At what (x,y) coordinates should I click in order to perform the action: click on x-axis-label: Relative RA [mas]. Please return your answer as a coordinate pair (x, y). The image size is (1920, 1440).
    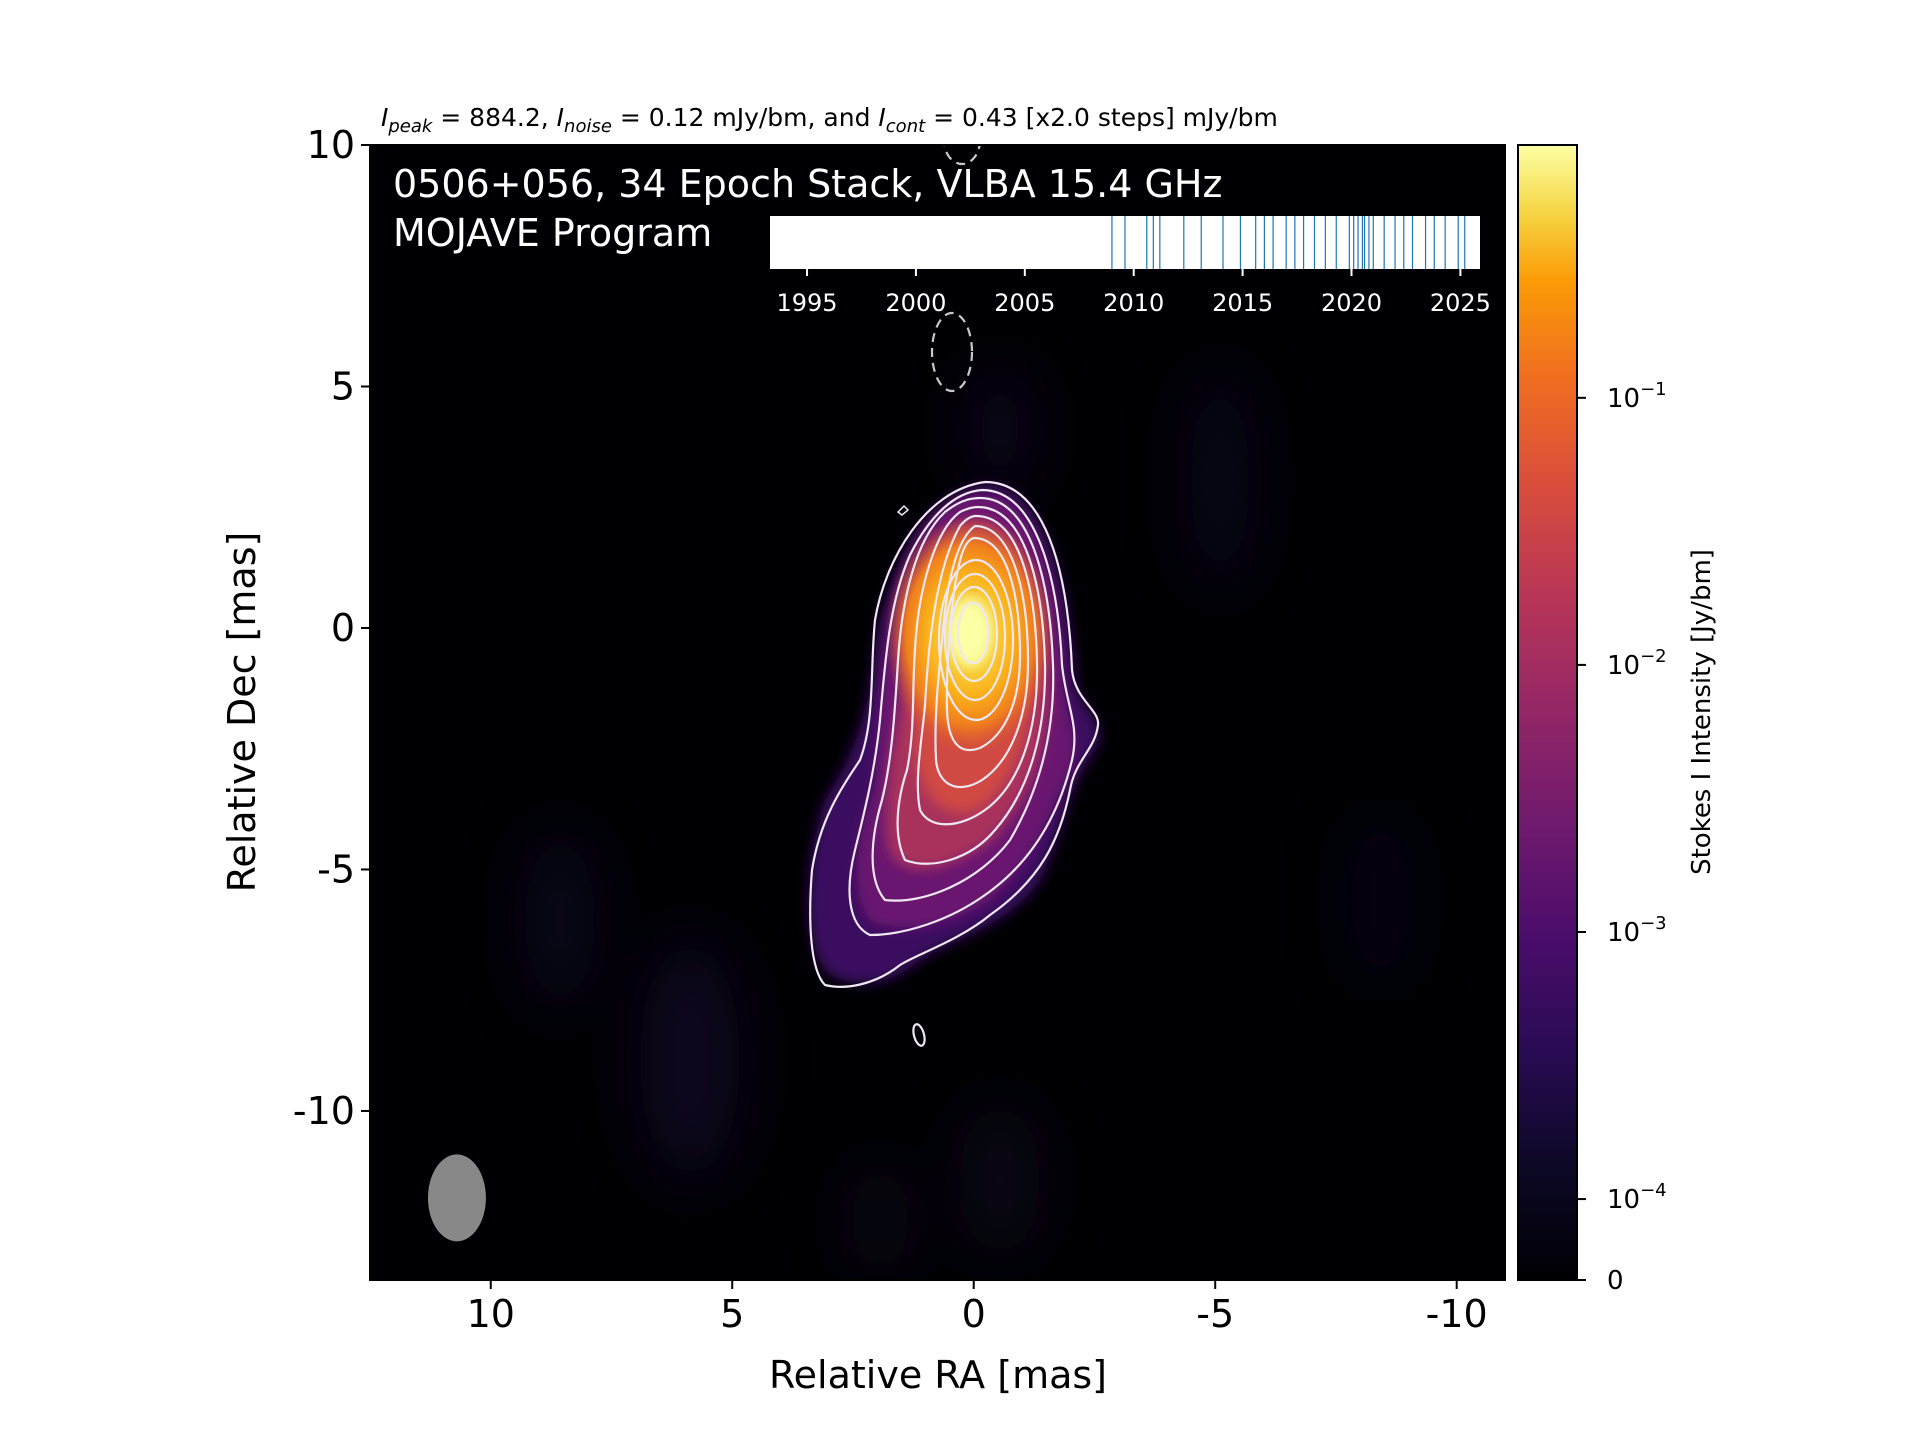
    Looking at the image, I should click on (938, 1375).